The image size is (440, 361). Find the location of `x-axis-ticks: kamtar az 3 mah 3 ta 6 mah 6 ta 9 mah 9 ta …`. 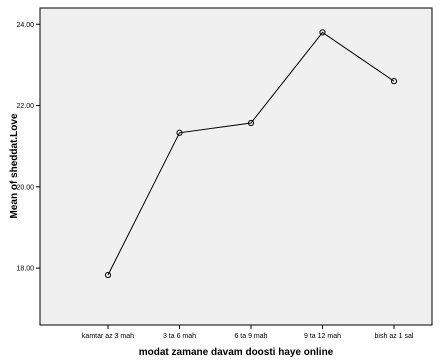

x-axis-ticks: kamtar az 3 mah 3 ta 6 mah 6 ta 9 mah 9 ta … is located at coordinates (248, 332).